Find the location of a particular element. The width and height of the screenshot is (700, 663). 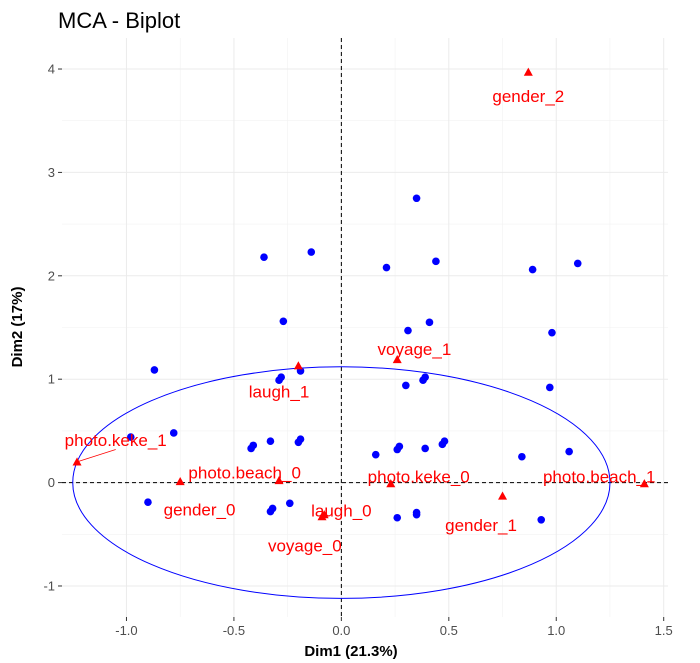

category-label-photo-beach-0: photo.beach_0 is located at coordinates (244, 472).